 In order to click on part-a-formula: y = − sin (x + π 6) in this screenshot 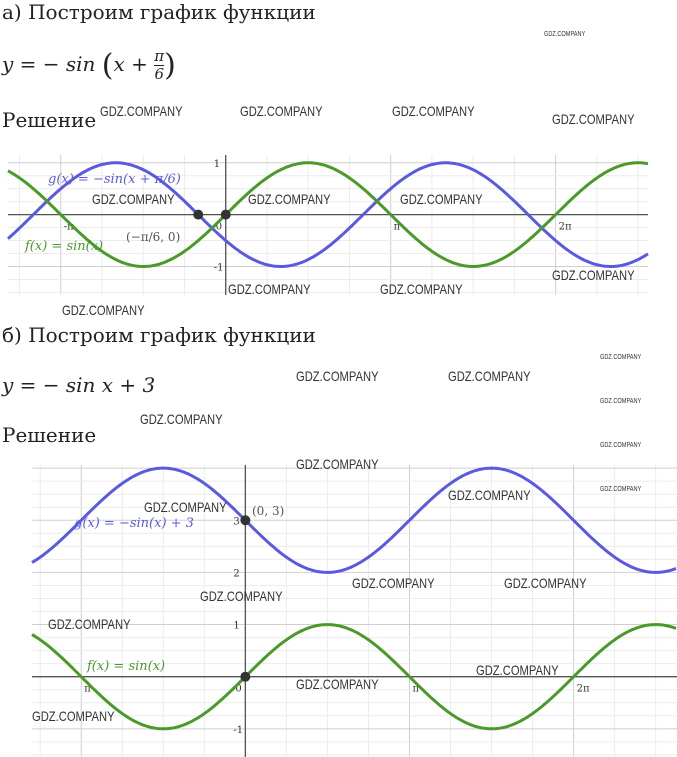, I will do `click(89, 65)`.